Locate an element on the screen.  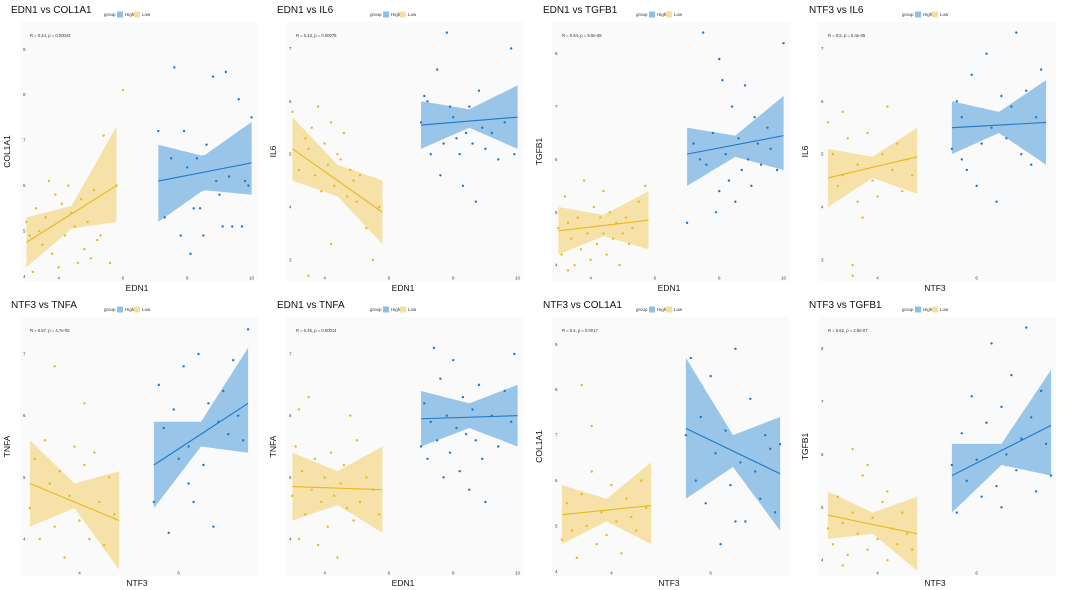
x-tick-label: 8 is located at coordinates (453, 278).